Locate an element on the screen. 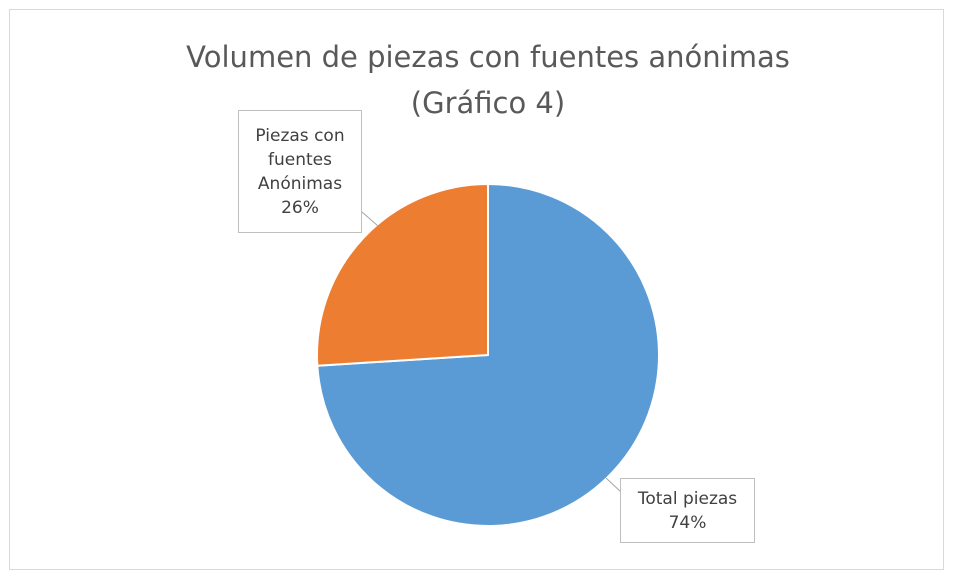 Image resolution: width=955 pixels, height=581 pixels. label-value: 26% is located at coordinates (300, 207).